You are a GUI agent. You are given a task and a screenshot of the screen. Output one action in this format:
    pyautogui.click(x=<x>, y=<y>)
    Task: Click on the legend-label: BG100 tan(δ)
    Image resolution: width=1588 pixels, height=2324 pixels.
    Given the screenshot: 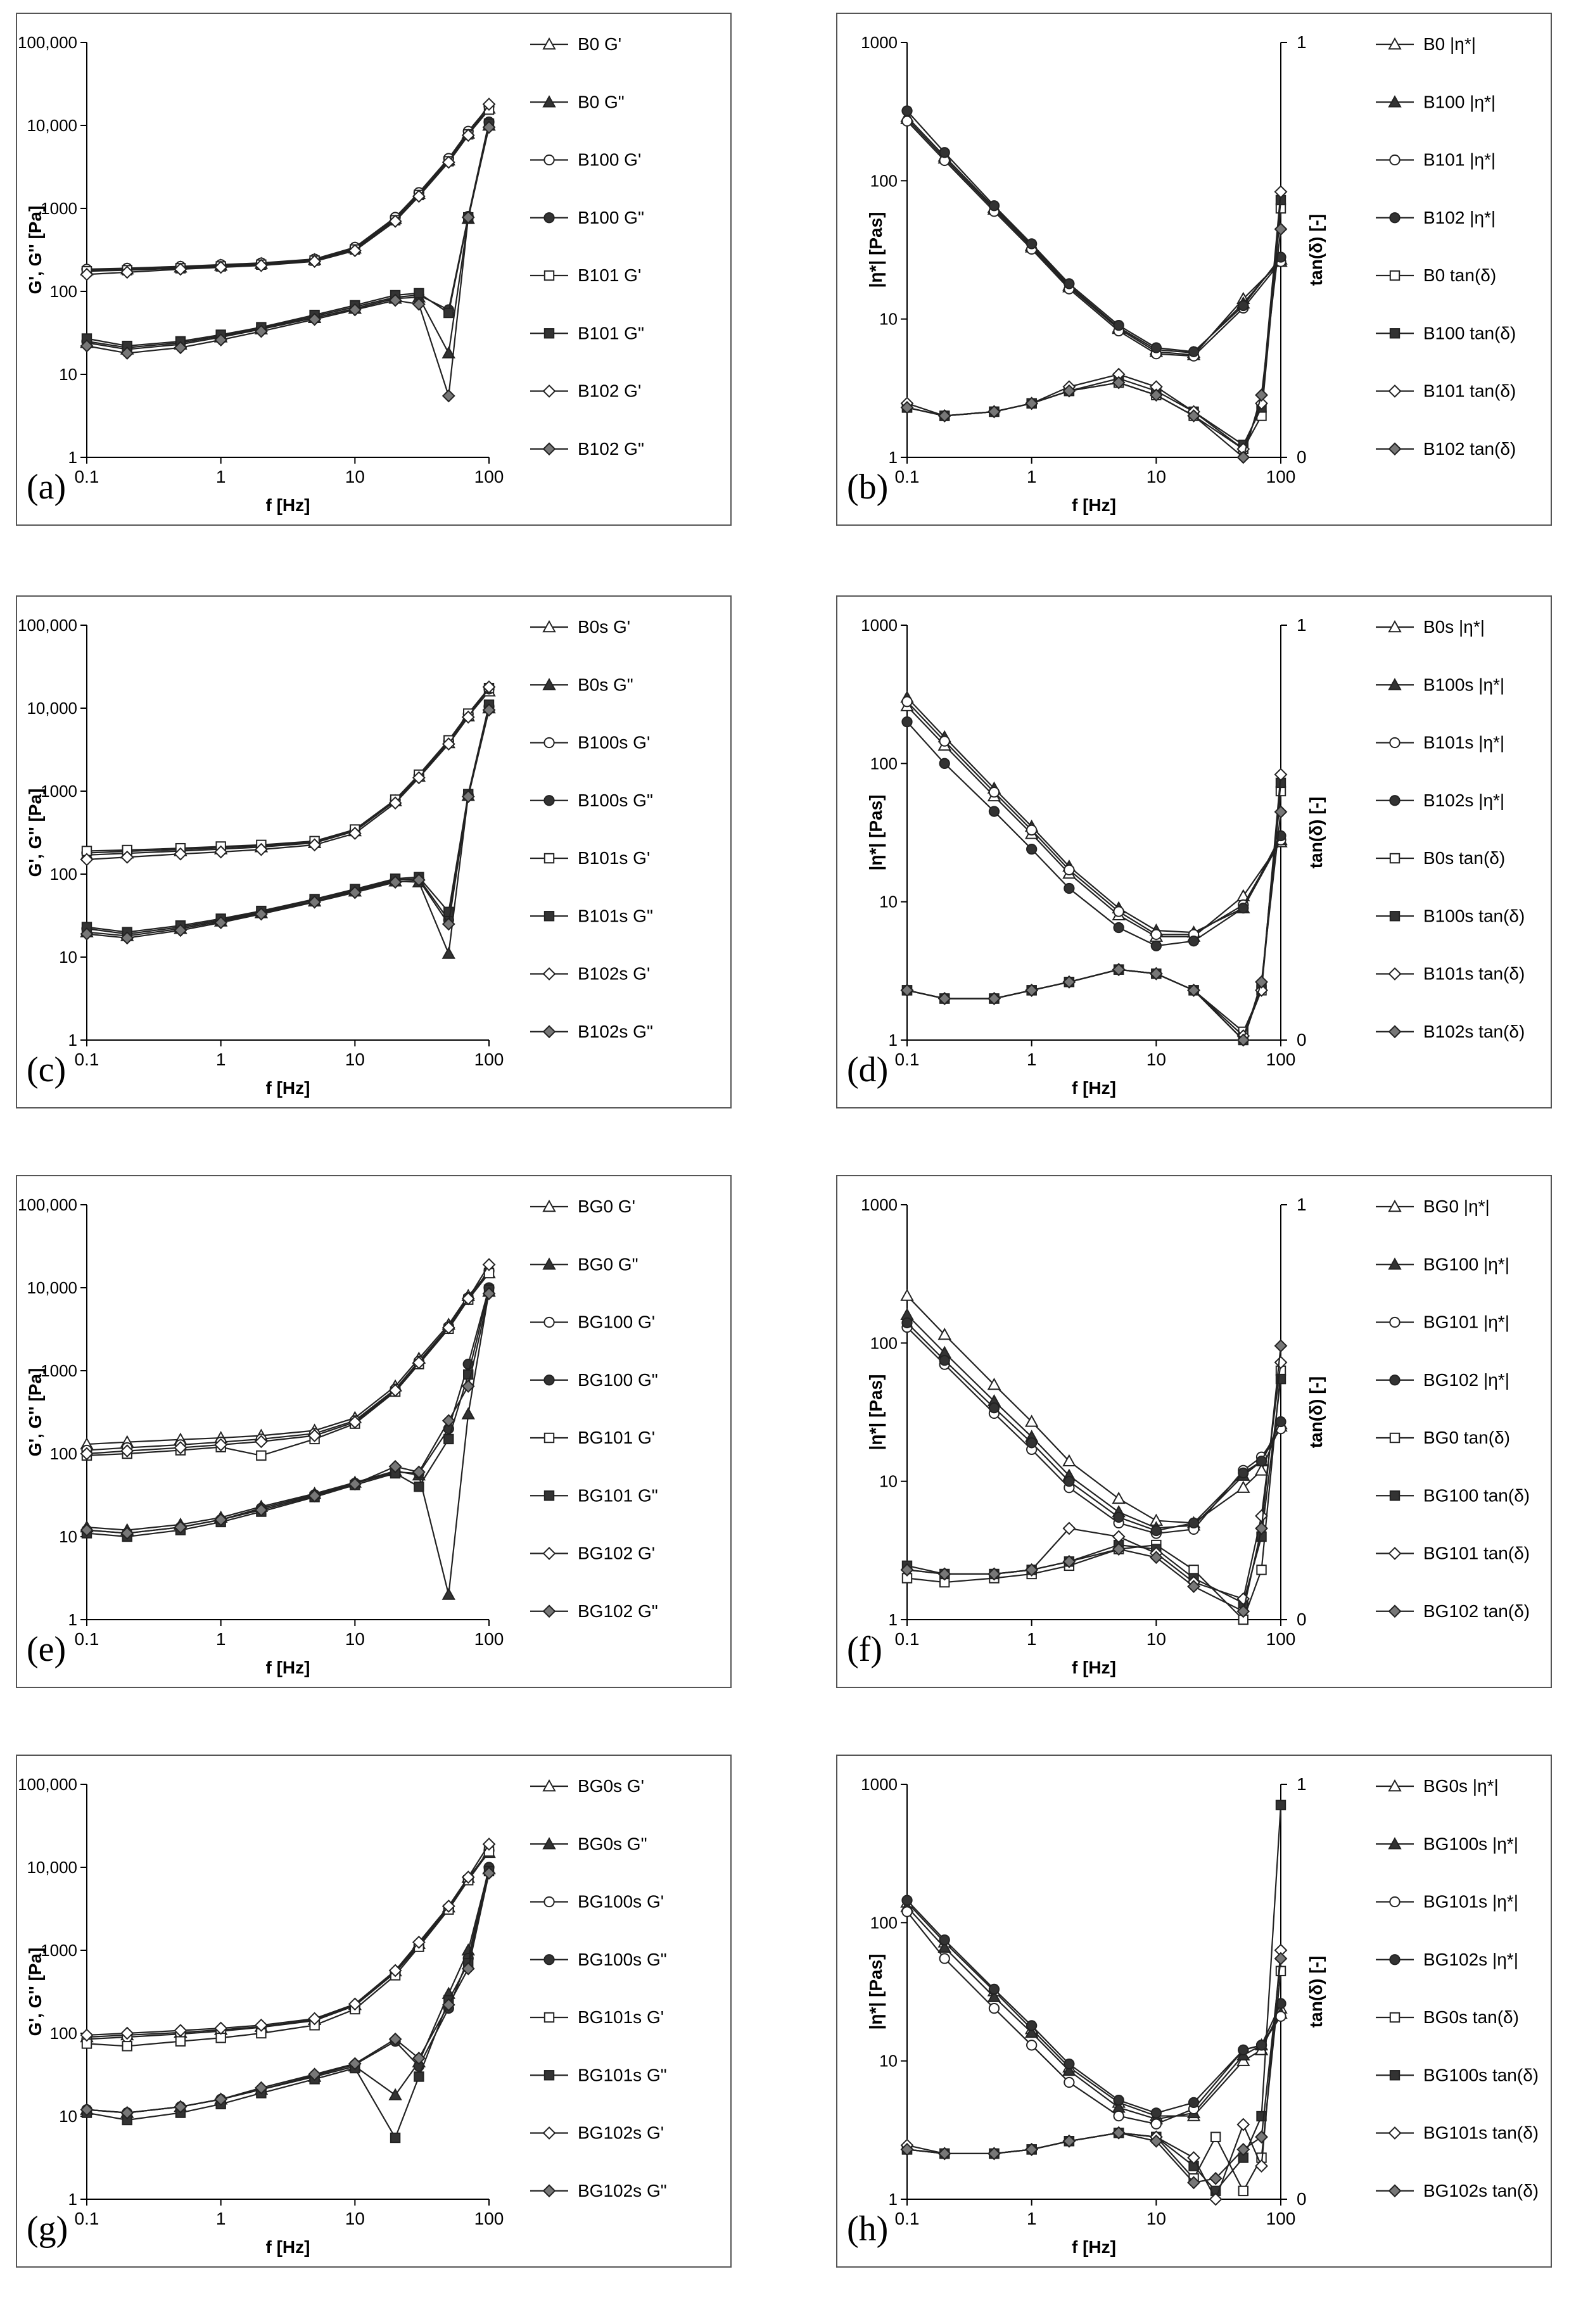 What is the action you would take?
    pyautogui.click(x=1477, y=1495)
    